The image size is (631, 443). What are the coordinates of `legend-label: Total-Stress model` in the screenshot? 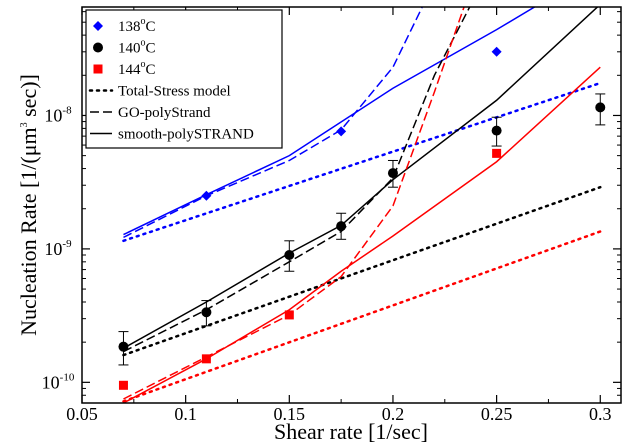 It's located at (174, 92).